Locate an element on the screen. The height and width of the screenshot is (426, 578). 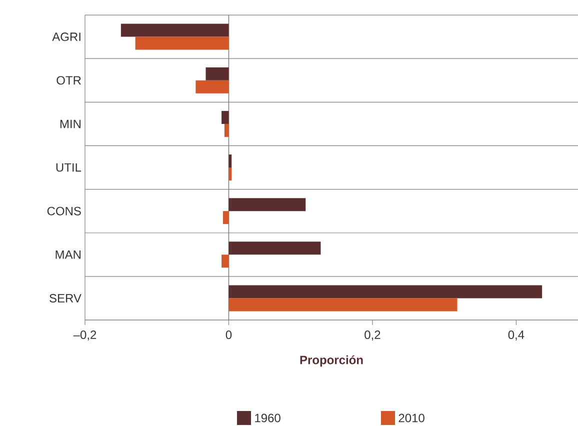
legend-label: 2010 is located at coordinates (411, 418).